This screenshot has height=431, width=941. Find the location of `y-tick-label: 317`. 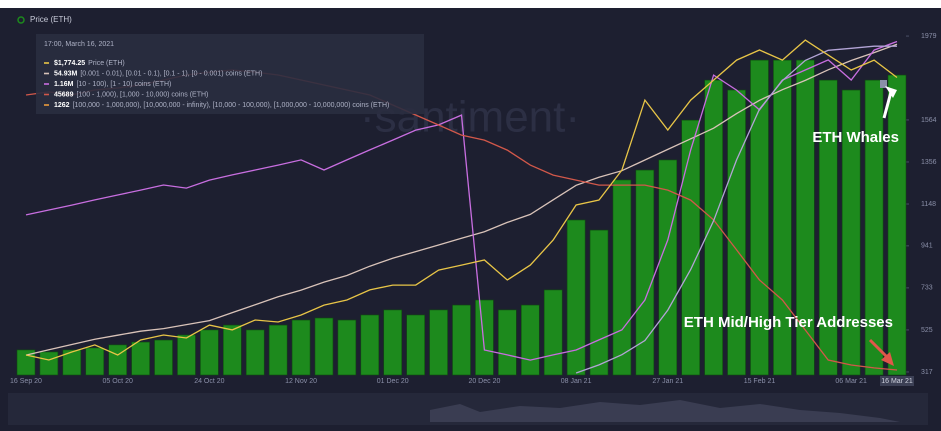

y-tick-label: 317 is located at coordinates (927, 372).